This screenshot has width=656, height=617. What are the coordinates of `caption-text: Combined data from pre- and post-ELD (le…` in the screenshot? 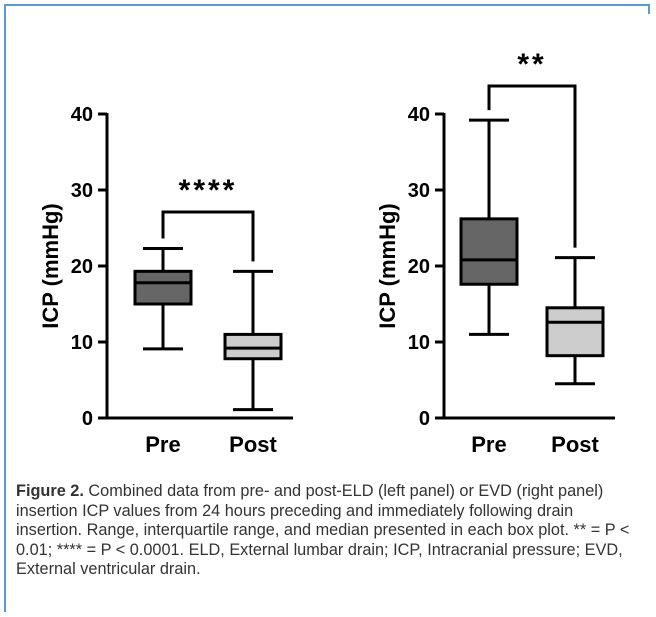 It's located at (323, 530).